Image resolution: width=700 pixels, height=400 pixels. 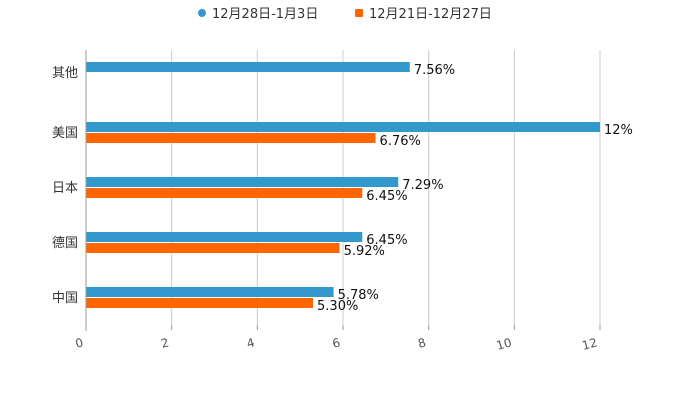 I want to click on x-tick-label: 12, so click(x=589, y=343).